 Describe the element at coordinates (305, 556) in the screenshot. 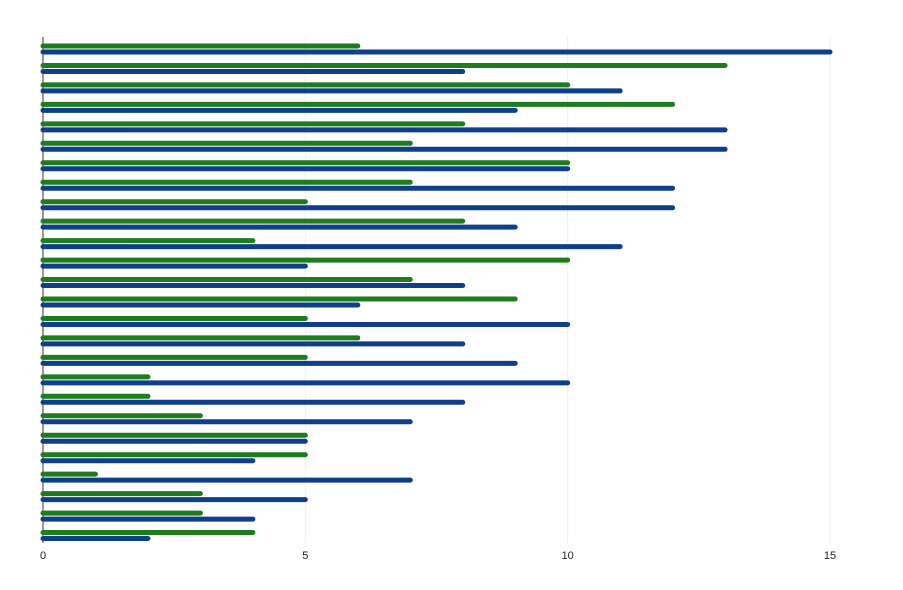

I see `x-tick-label: 5` at that location.